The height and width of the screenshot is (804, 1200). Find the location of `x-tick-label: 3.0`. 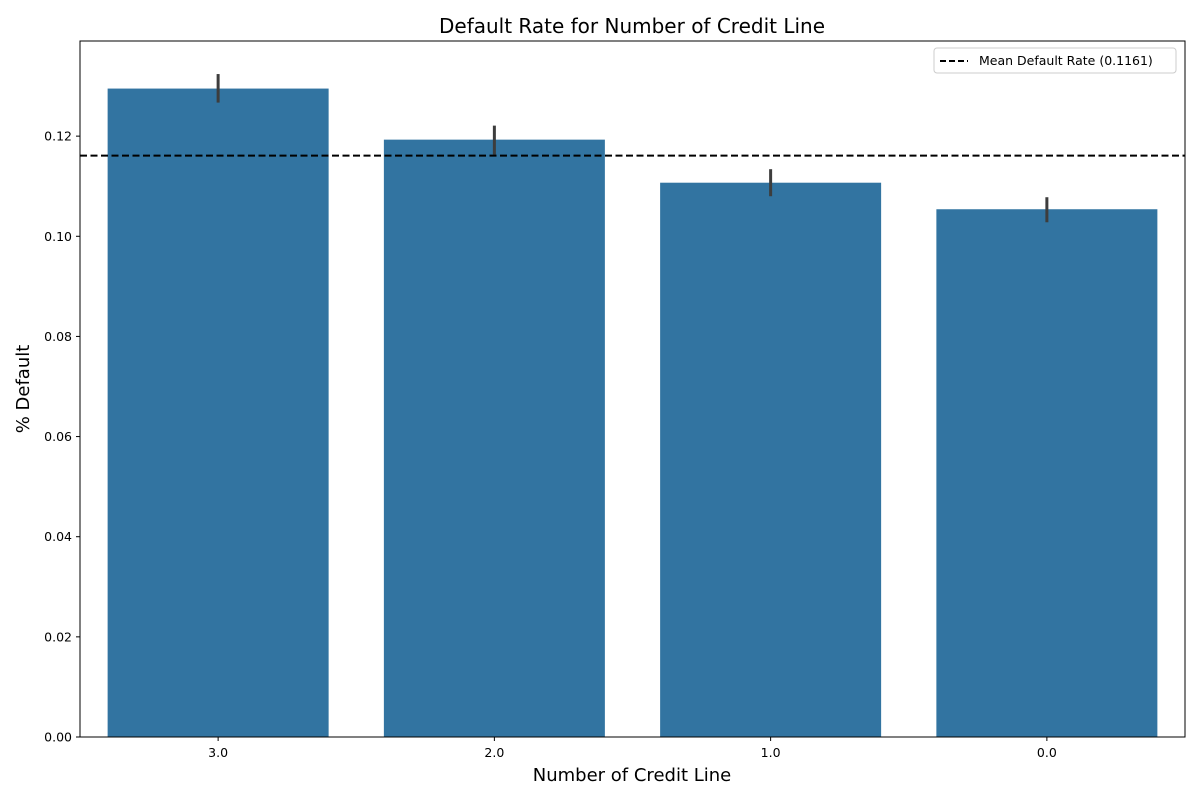

x-tick-label: 3.0 is located at coordinates (218, 752).